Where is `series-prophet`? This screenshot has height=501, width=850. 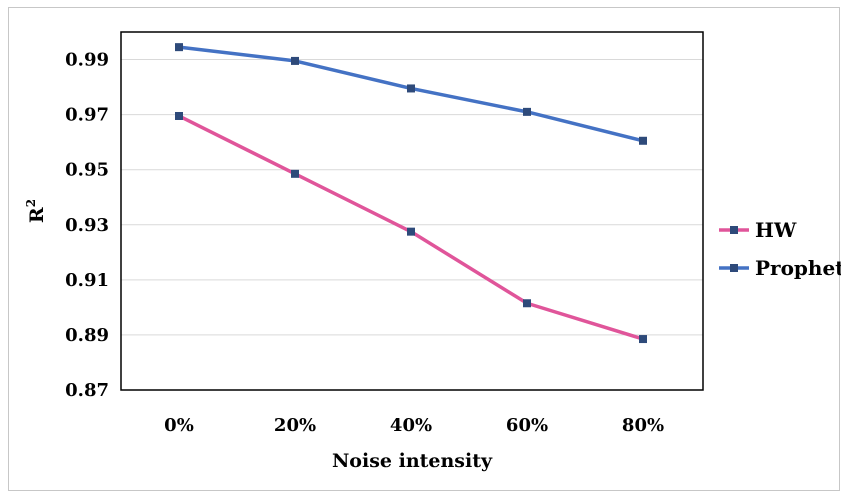
series-prophet is located at coordinates (411, 94).